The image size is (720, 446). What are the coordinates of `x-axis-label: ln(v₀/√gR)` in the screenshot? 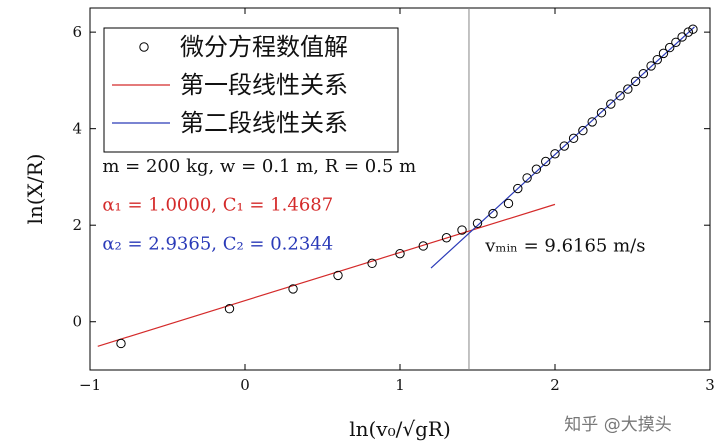 It's located at (400, 429).